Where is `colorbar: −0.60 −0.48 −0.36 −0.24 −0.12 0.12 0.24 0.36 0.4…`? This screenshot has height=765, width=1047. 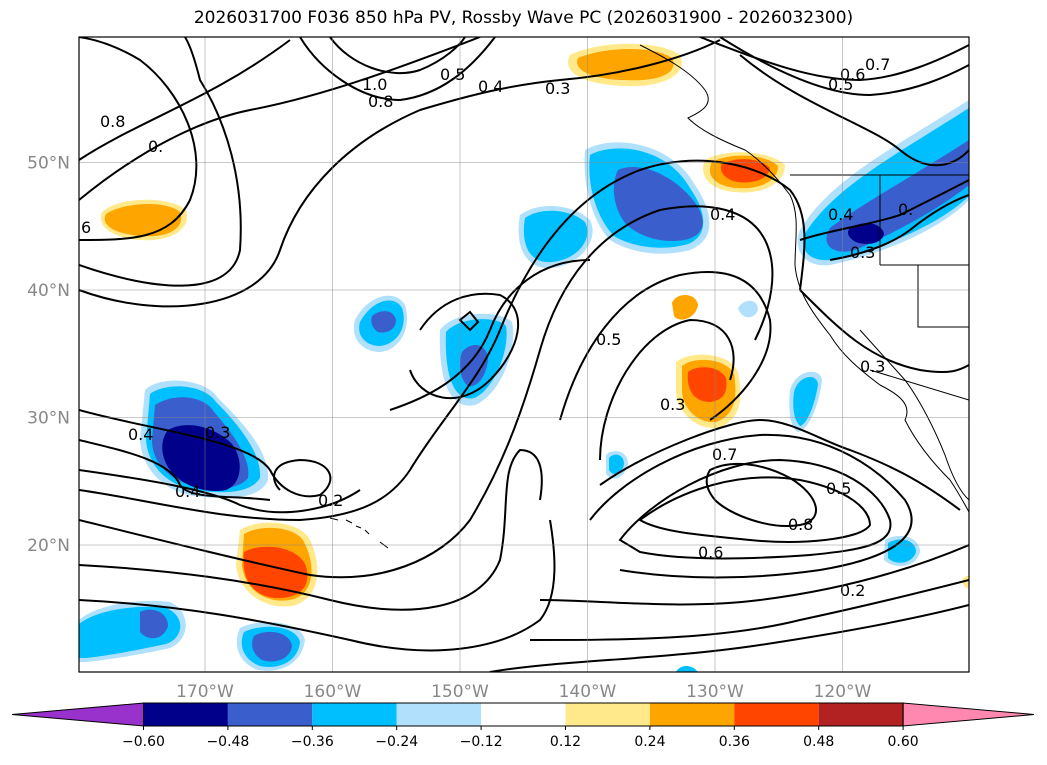 colorbar: −0.60 −0.48 −0.36 −0.24 −0.12 0.12 0.24 0.36 0.4… is located at coordinates (523, 726).